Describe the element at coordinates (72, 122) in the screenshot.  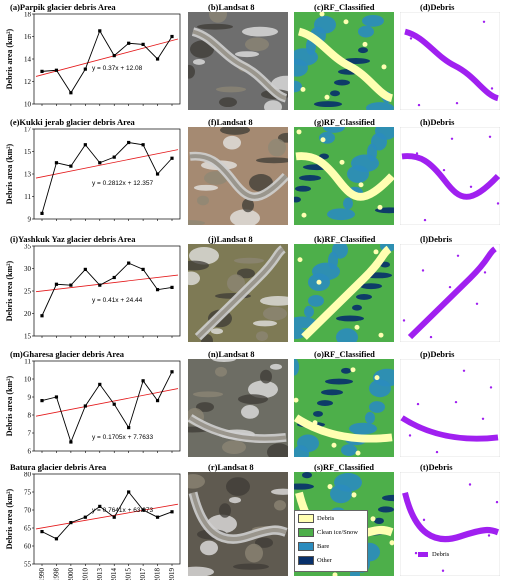
I see `chart-title: (e)Kukki jerab glacier debris Area` at that location.